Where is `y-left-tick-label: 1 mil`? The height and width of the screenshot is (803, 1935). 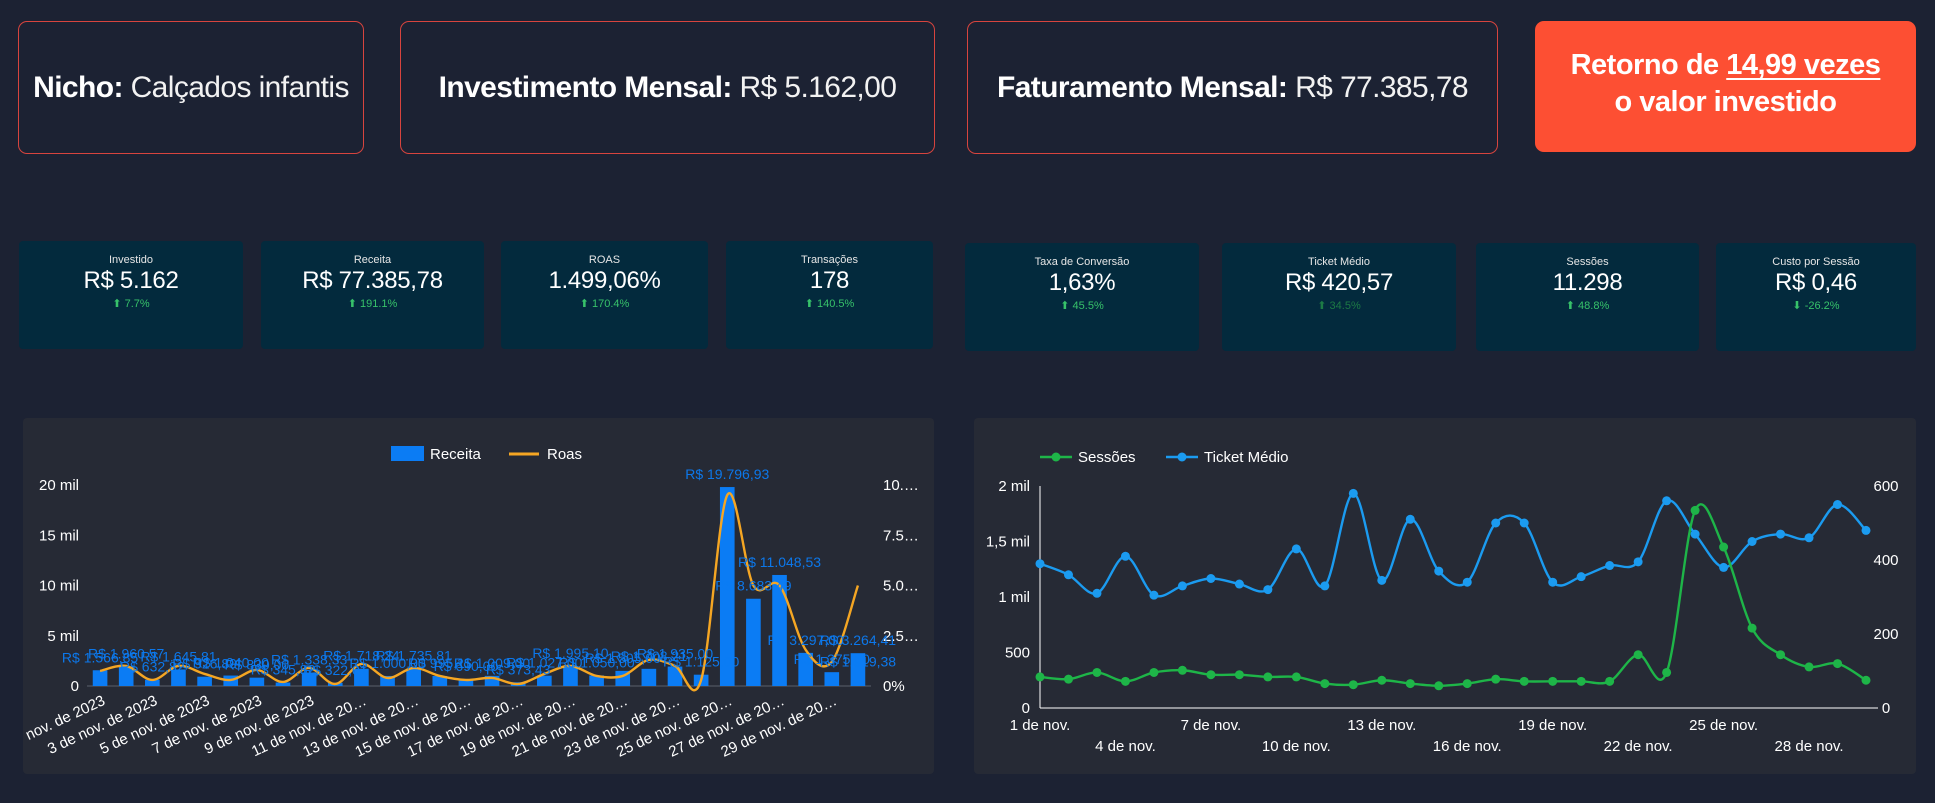
y-left-tick-label: 1 mil is located at coordinates (1014, 597).